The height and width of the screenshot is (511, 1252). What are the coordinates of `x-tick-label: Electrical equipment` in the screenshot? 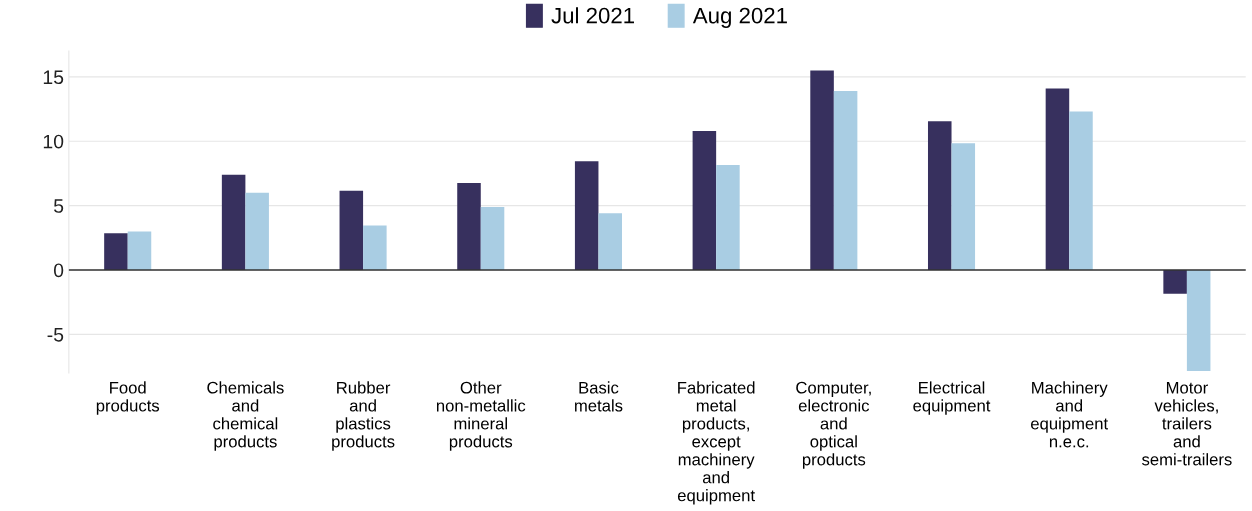 It's located at (952, 398).